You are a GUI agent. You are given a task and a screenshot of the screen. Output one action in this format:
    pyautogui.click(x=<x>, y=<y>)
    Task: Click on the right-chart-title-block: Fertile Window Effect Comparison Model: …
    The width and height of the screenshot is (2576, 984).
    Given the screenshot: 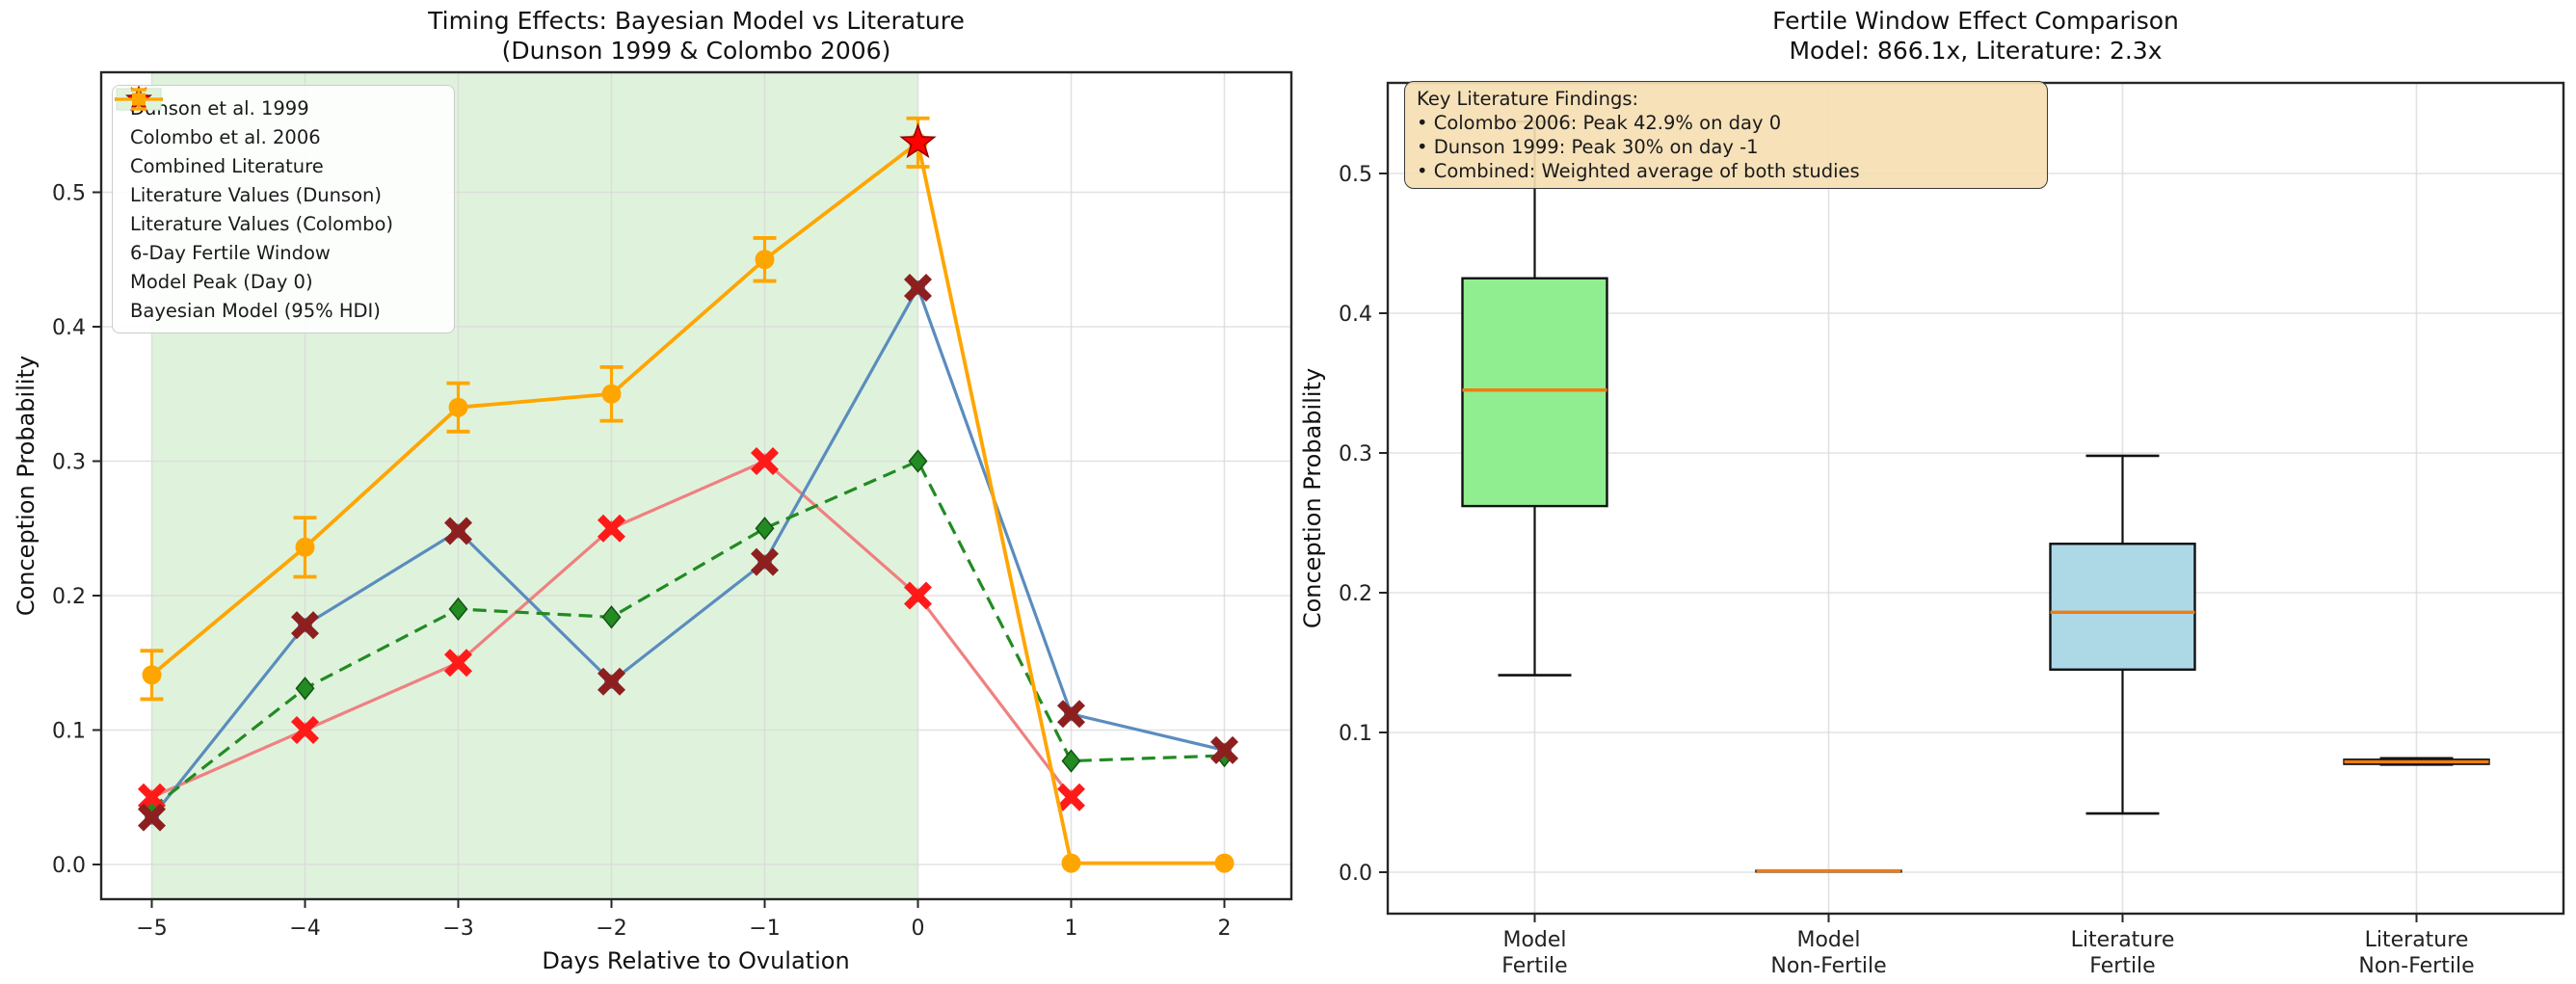 What is the action you would take?
    pyautogui.click(x=1975, y=36)
    